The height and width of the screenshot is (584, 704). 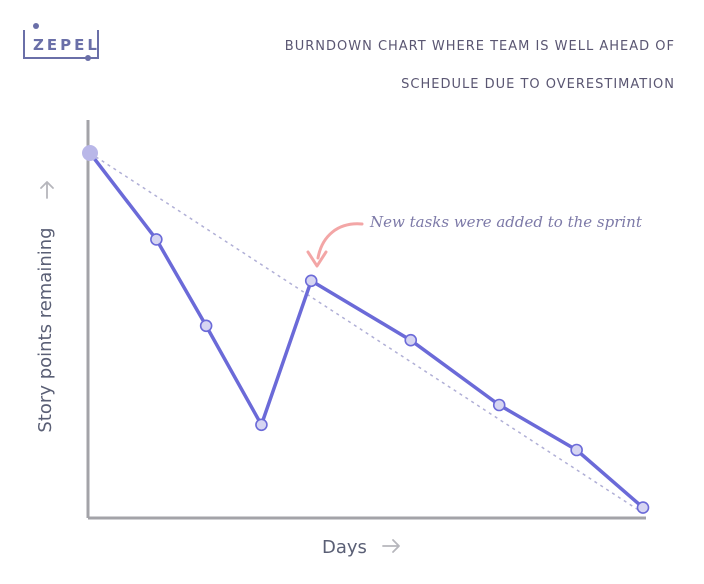 What do you see at coordinates (36, 26) in the screenshot?
I see `logo-dot-top` at bounding box center [36, 26].